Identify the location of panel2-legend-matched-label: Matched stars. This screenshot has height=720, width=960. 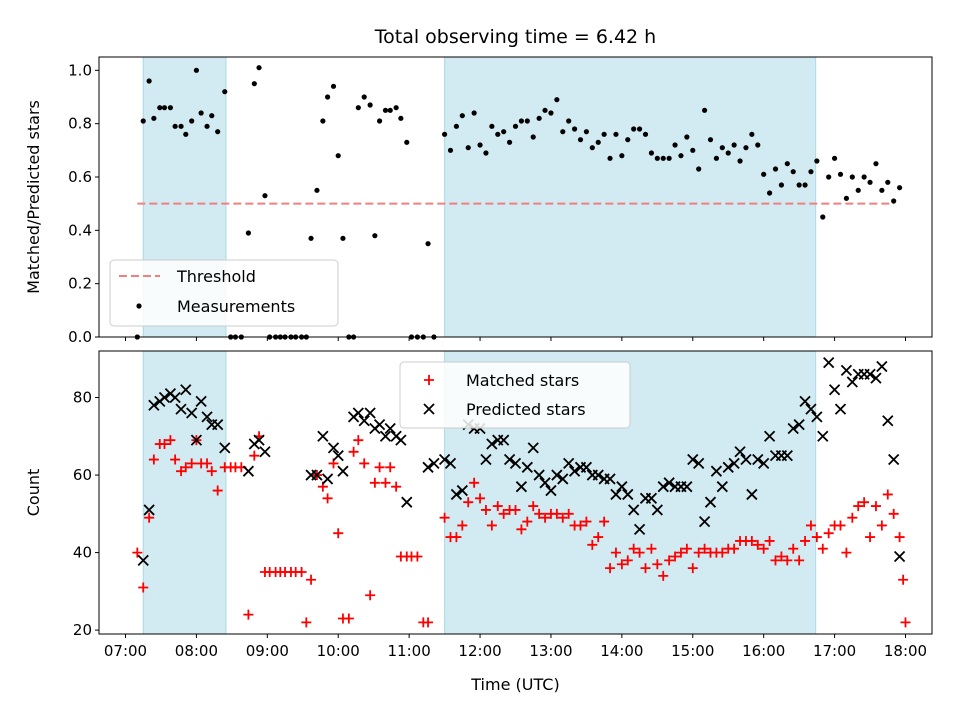
(522, 380).